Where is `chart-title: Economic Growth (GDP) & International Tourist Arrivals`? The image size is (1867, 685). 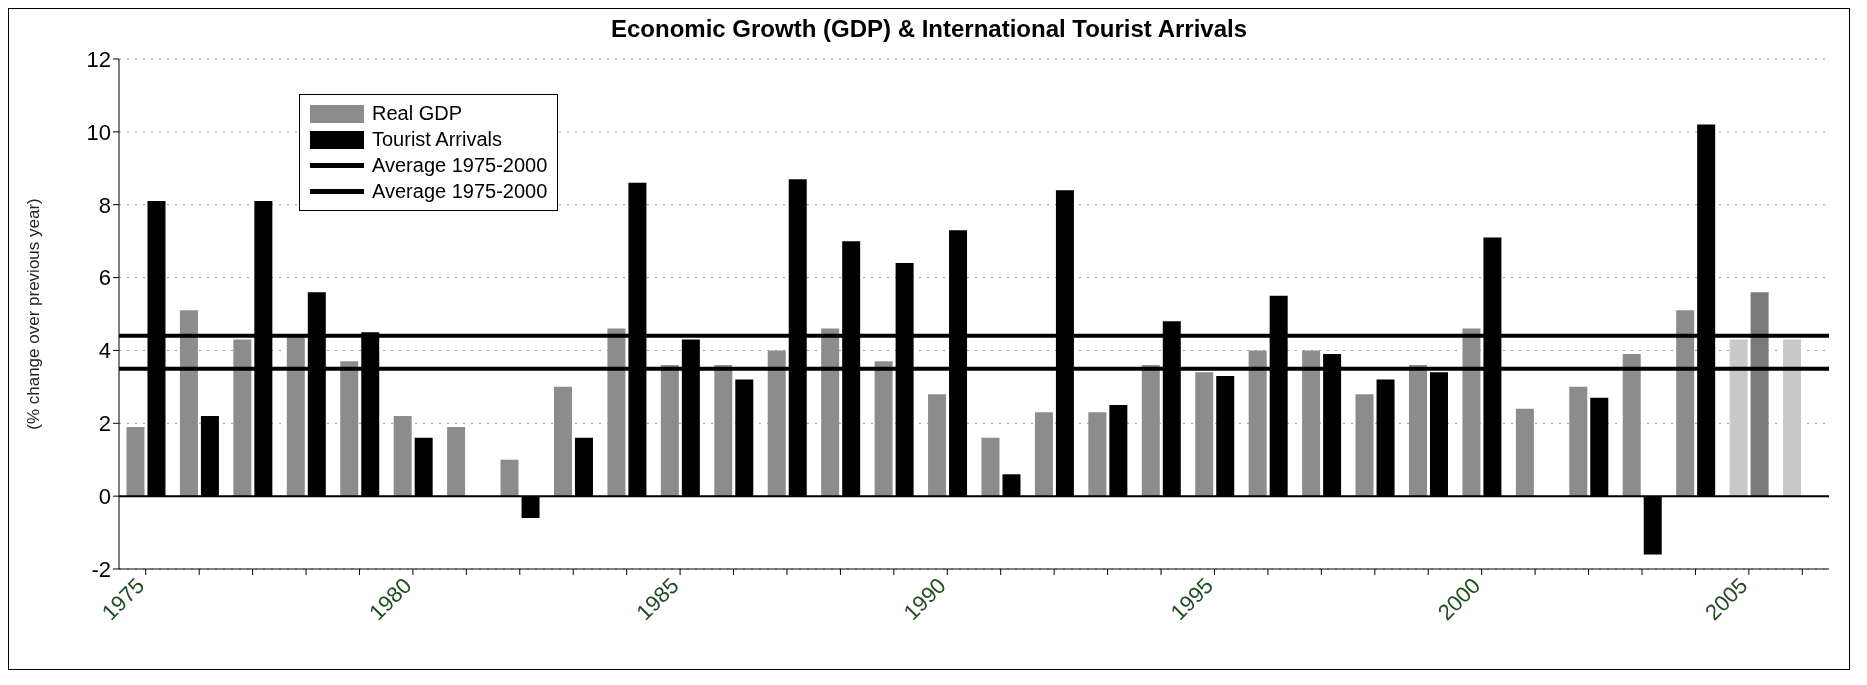
chart-title: Economic Growth (GDP) & International Tourist Arrivals is located at coordinates (929, 29).